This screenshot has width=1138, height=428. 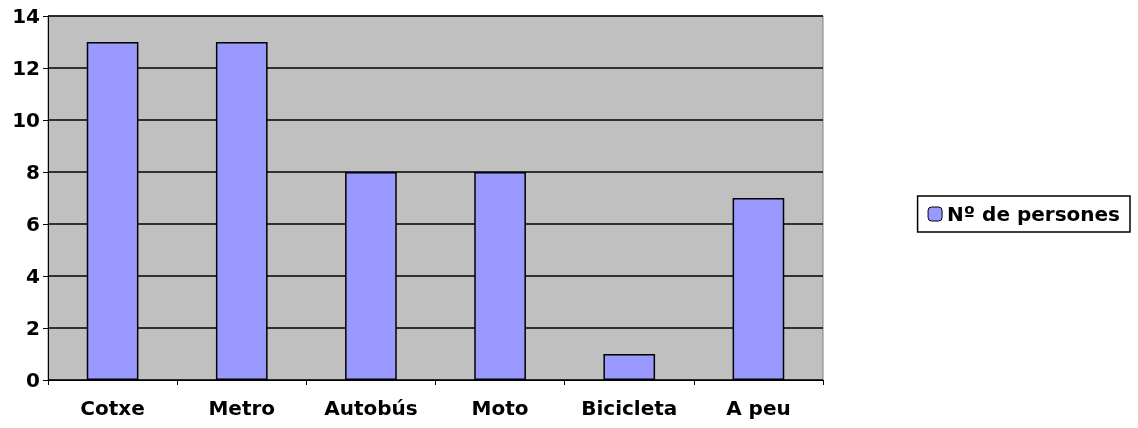 What do you see at coordinates (371, 408) in the screenshot?
I see `x-tick-label: Autobús` at bounding box center [371, 408].